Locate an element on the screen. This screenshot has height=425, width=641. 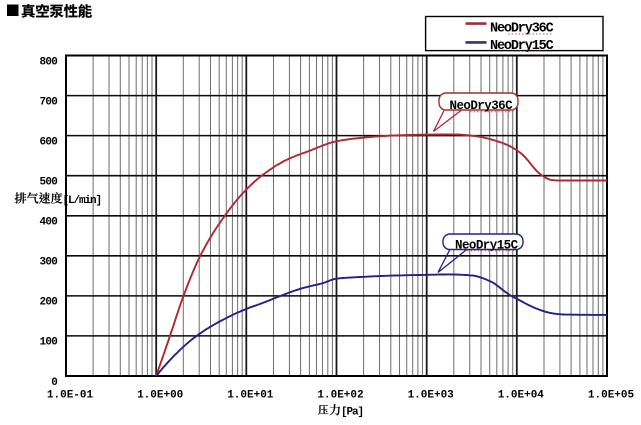
svg-text: 500 is located at coordinates (48, 183).